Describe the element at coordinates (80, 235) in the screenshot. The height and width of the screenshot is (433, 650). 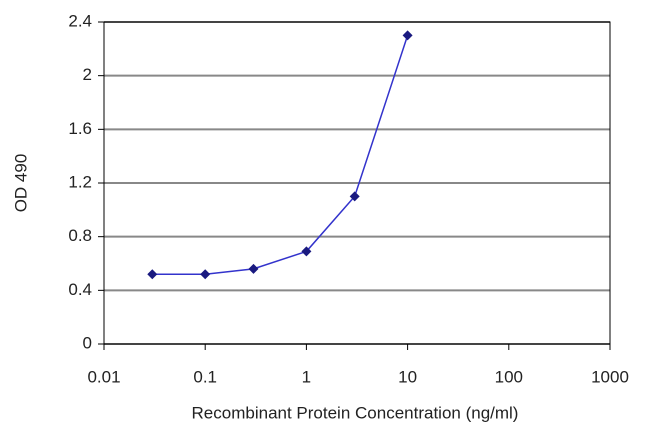
I see `y-tick-label: 0.8` at that location.